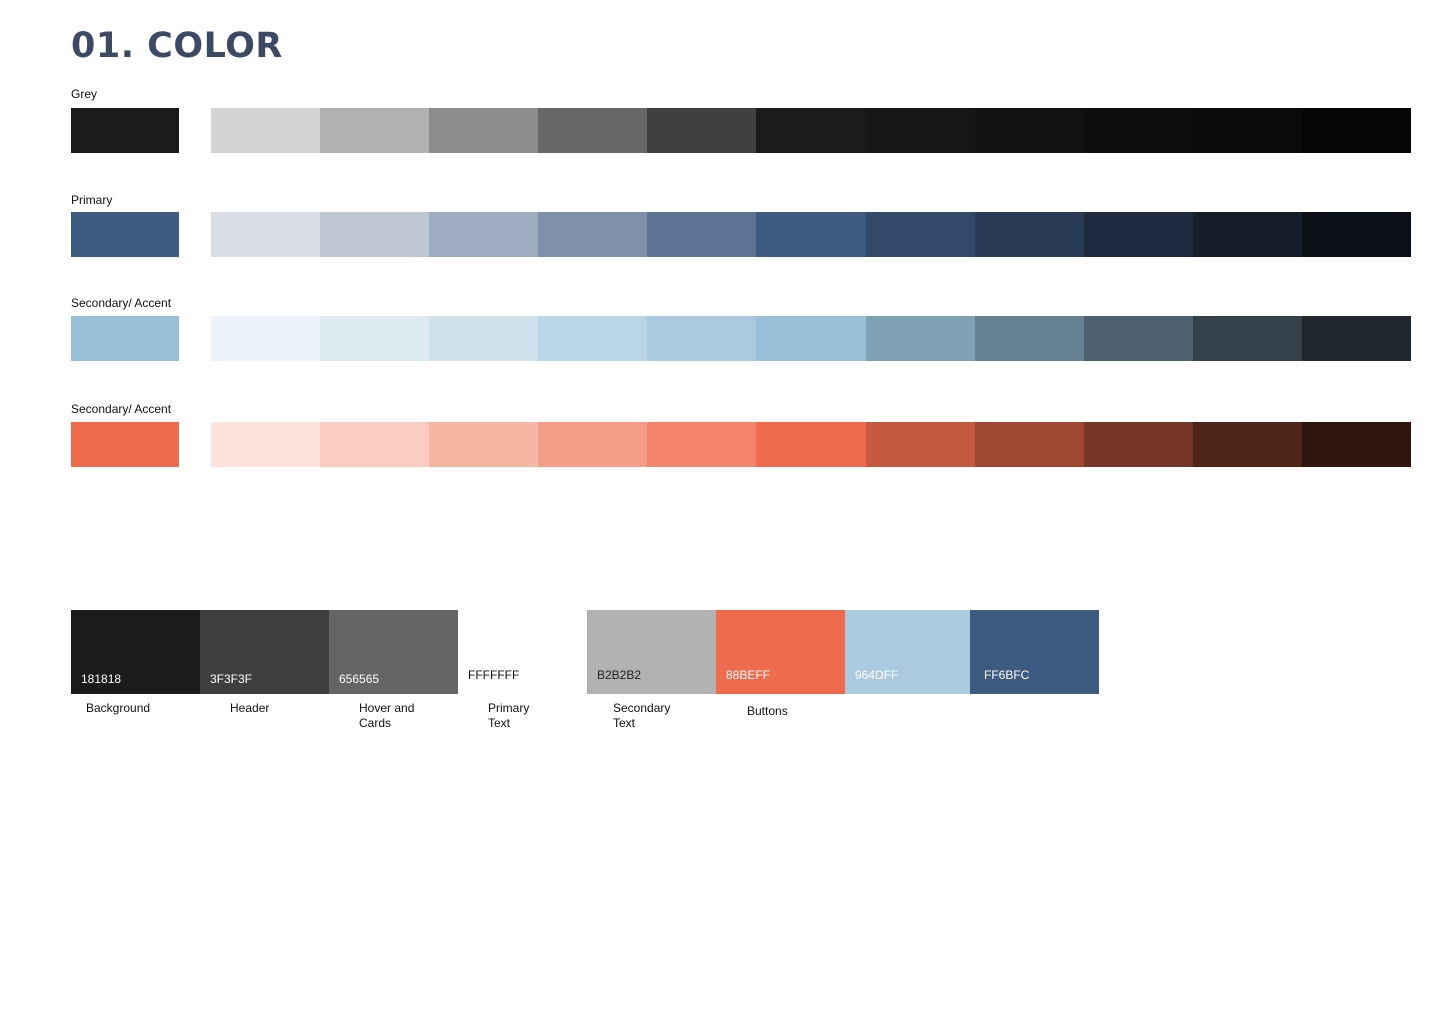 The width and height of the screenshot is (1440, 1024). I want to click on ramp-strip-primary, so click(811, 234).